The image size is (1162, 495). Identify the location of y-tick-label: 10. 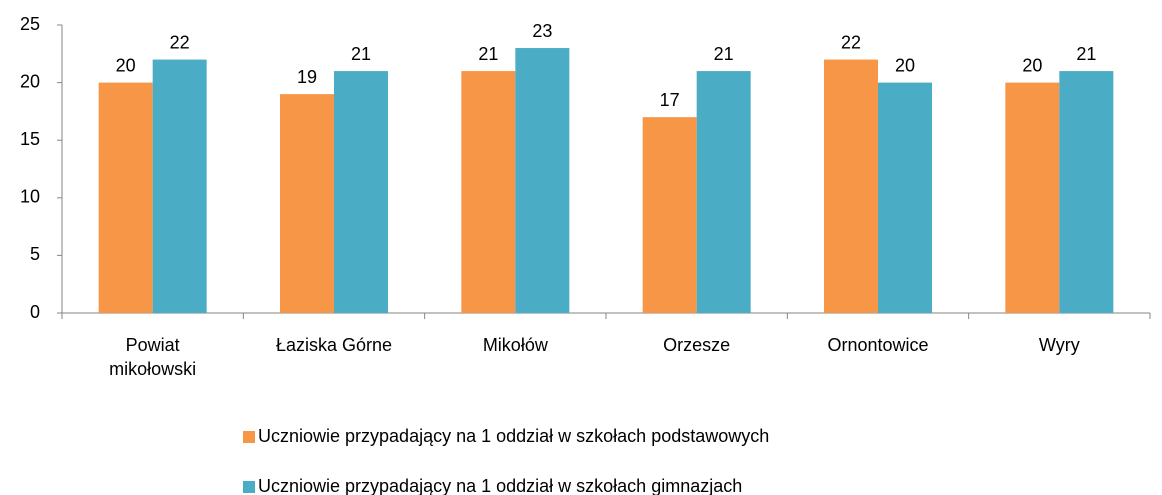
(30, 197).